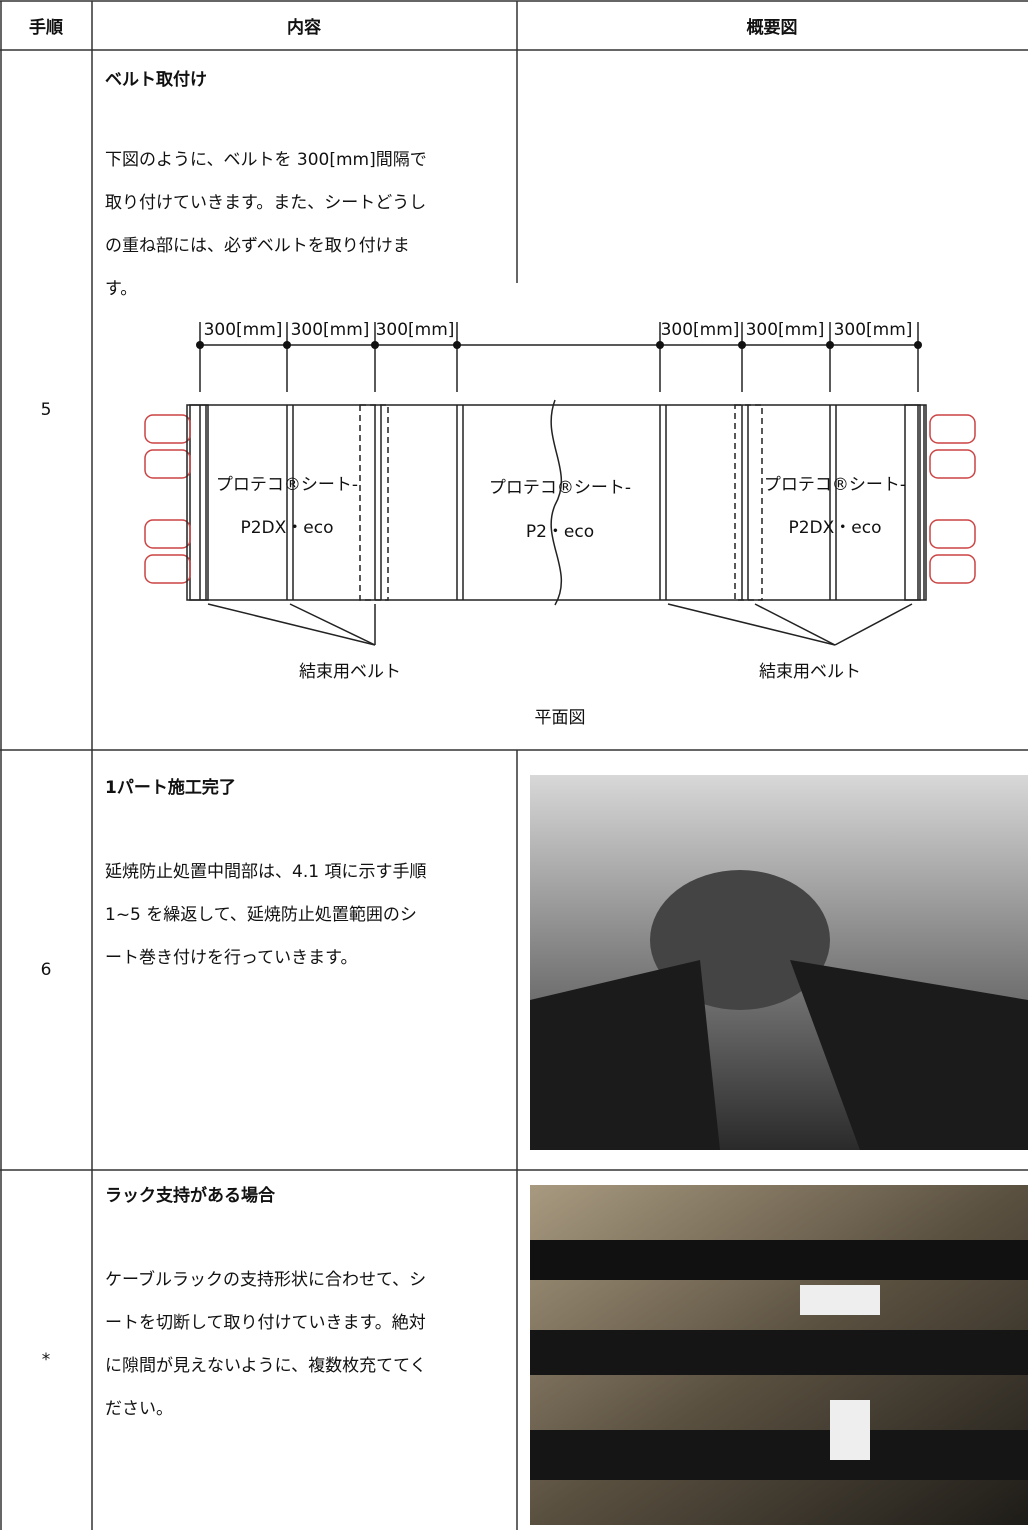 The width and height of the screenshot is (1028, 1530). I want to click on step-number: 5, so click(46, 410).